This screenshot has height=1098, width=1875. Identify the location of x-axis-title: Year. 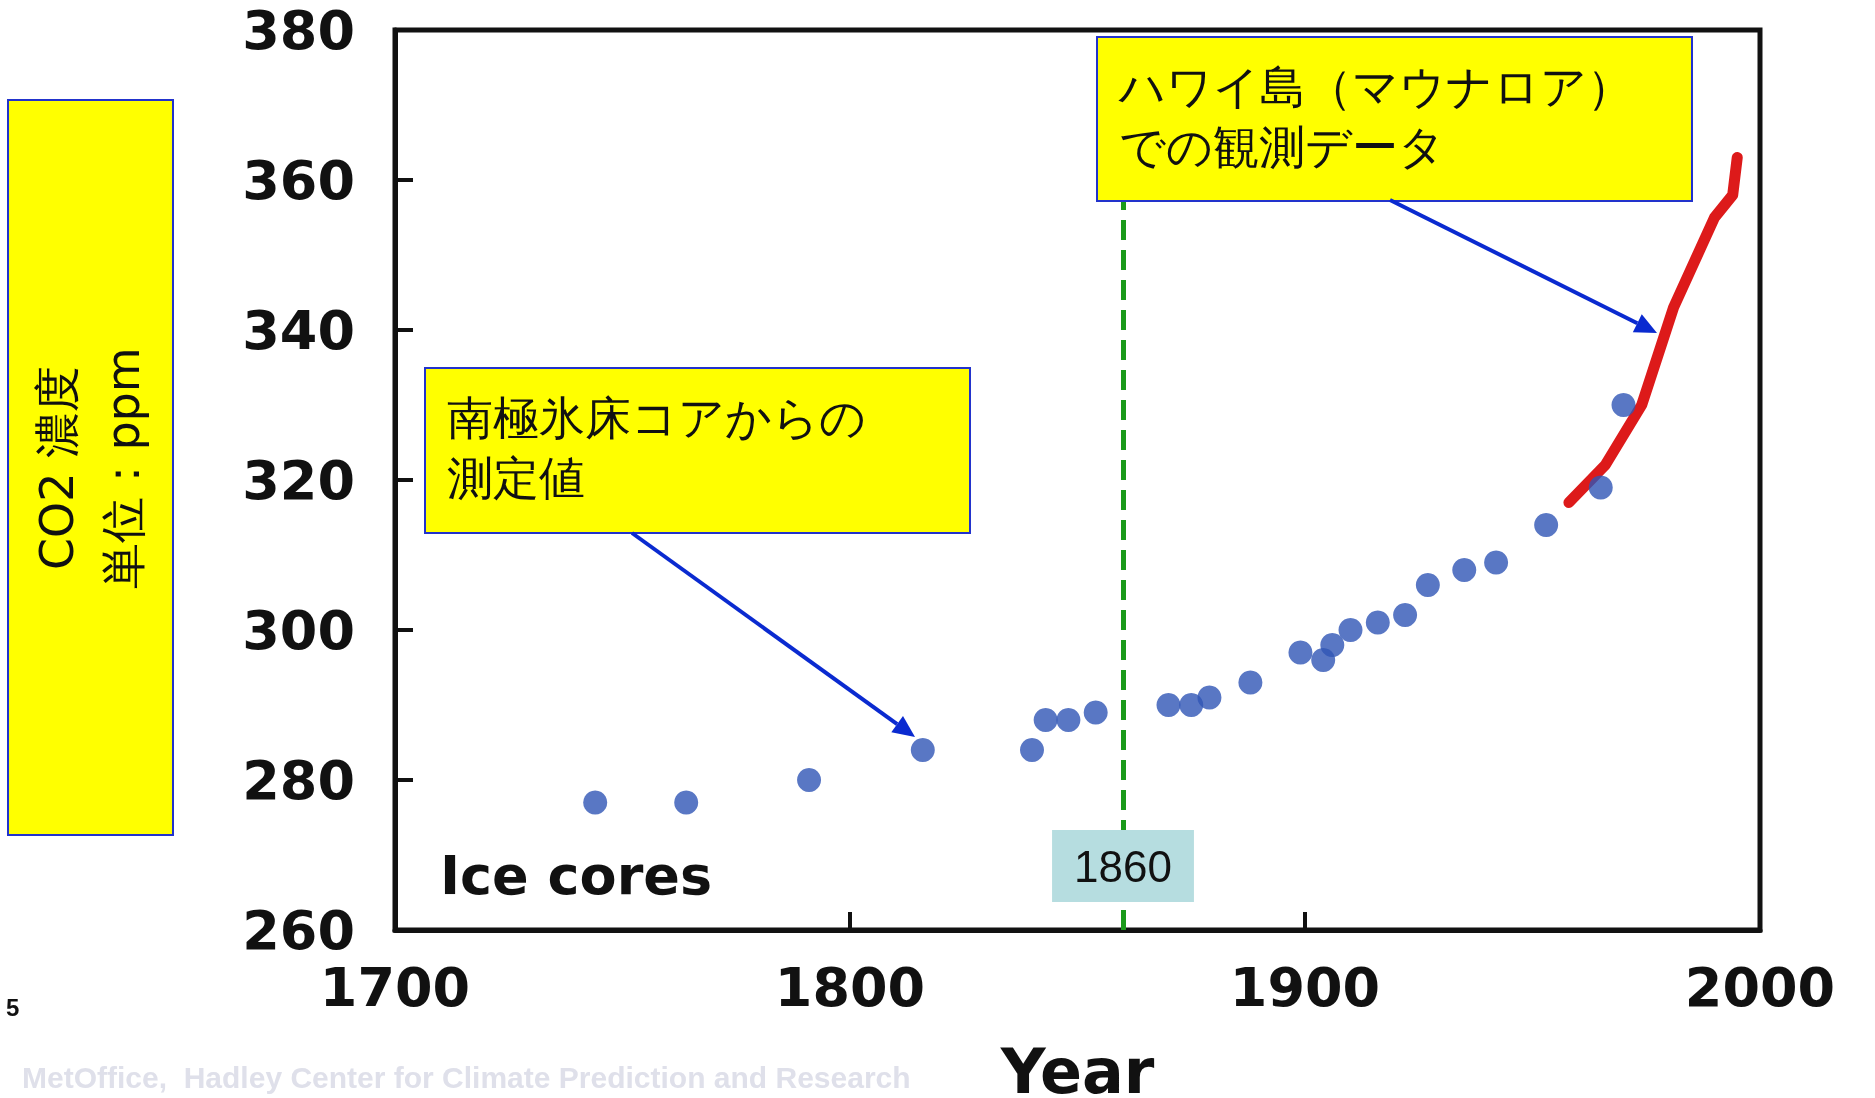
(1077, 1066).